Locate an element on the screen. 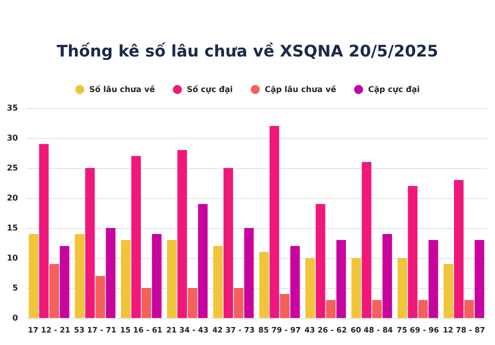 This screenshot has width=495, height=345. legend-label: Cặp cực đại is located at coordinates (394, 89).